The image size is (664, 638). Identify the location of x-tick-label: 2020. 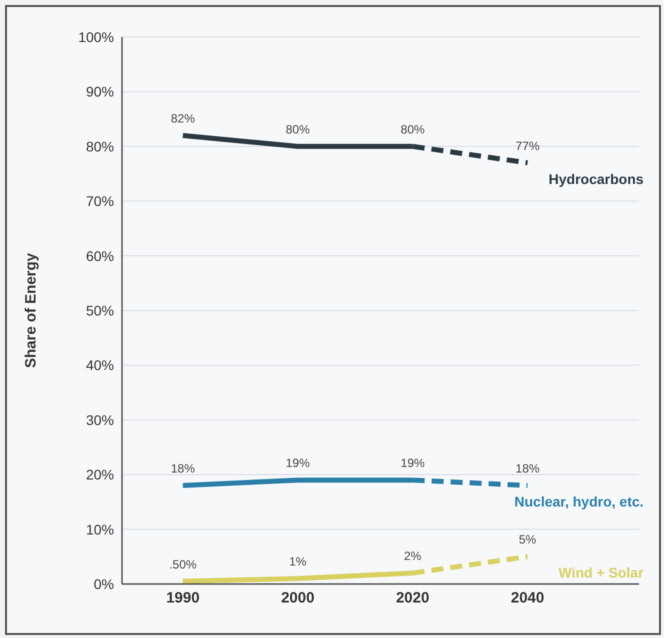
(413, 598).